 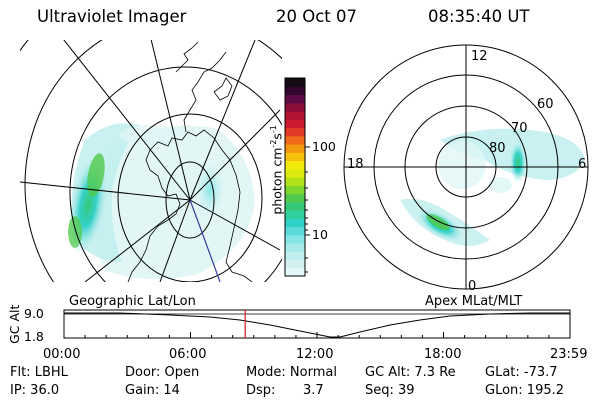 What do you see at coordinates (132, 301) in the screenshot?
I see `left-panel-caption: Geographic Lat/Lon` at bounding box center [132, 301].